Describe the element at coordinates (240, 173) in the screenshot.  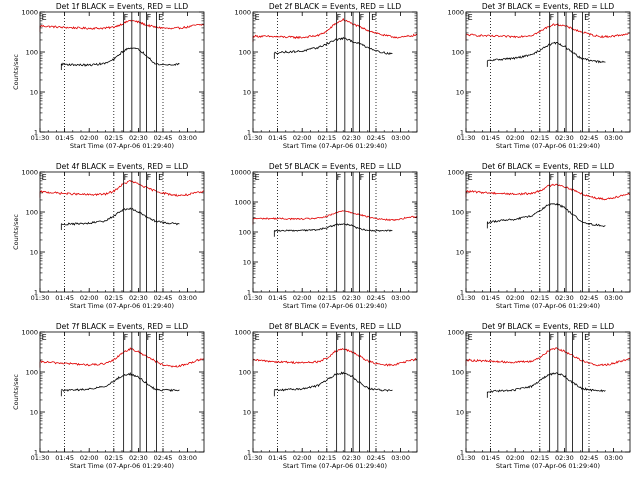
I see `y-tick-label: 10000` at that location.